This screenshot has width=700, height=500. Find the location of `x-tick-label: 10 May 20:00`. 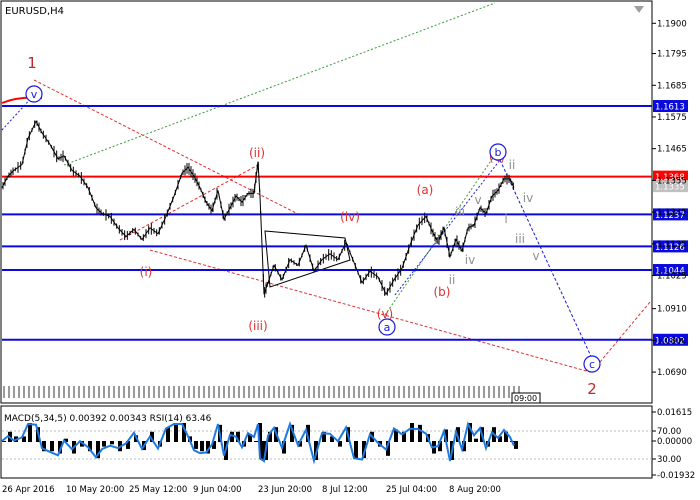

x-tick-label: 10 May 20:00 is located at coordinates (95, 490).